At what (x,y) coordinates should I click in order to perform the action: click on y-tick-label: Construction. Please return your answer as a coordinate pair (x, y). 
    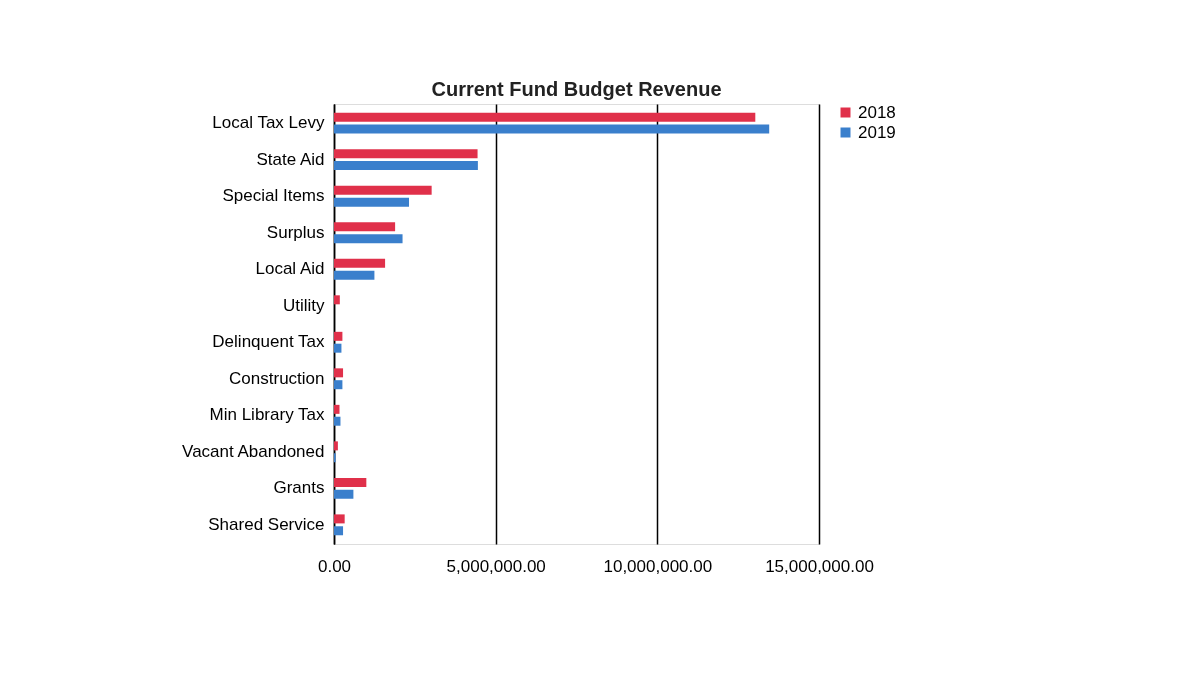
    Looking at the image, I should click on (277, 378).